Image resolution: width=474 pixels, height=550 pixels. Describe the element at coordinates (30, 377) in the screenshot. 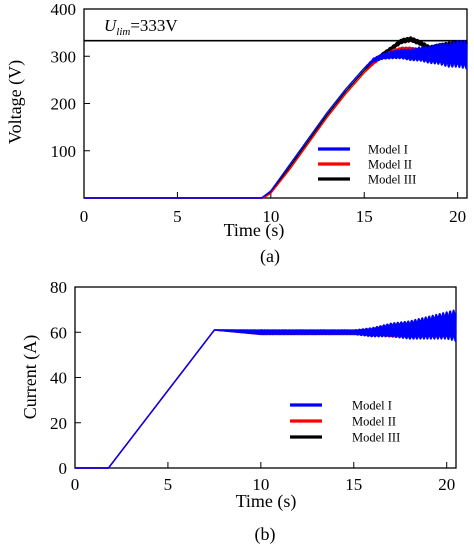

I see `y-axis-label-b: Current (A)` at that location.